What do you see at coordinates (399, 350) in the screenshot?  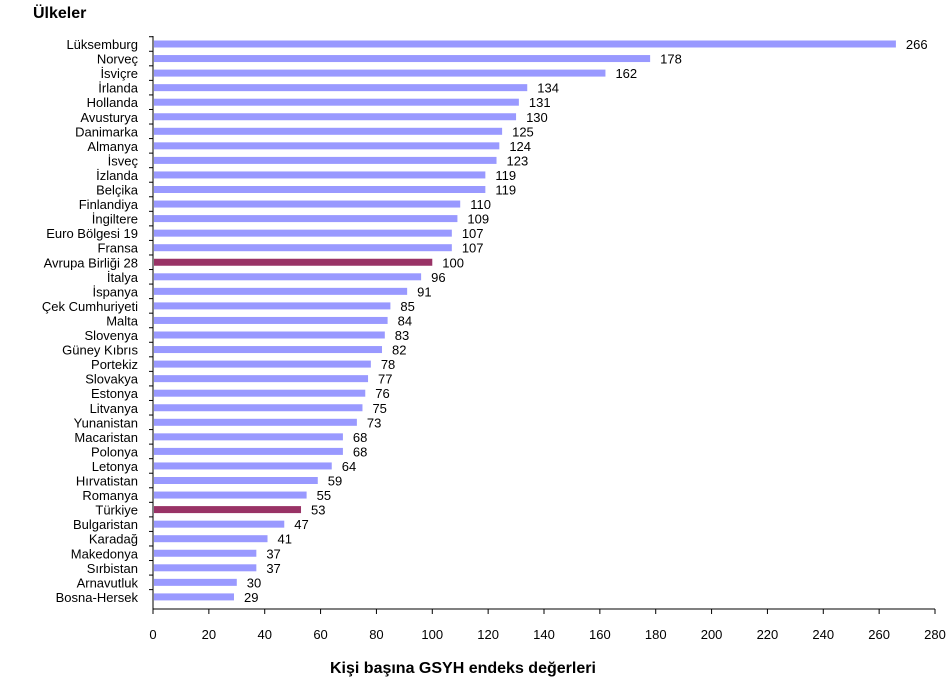 I see `value-label: 82` at bounding box center [399, 350].